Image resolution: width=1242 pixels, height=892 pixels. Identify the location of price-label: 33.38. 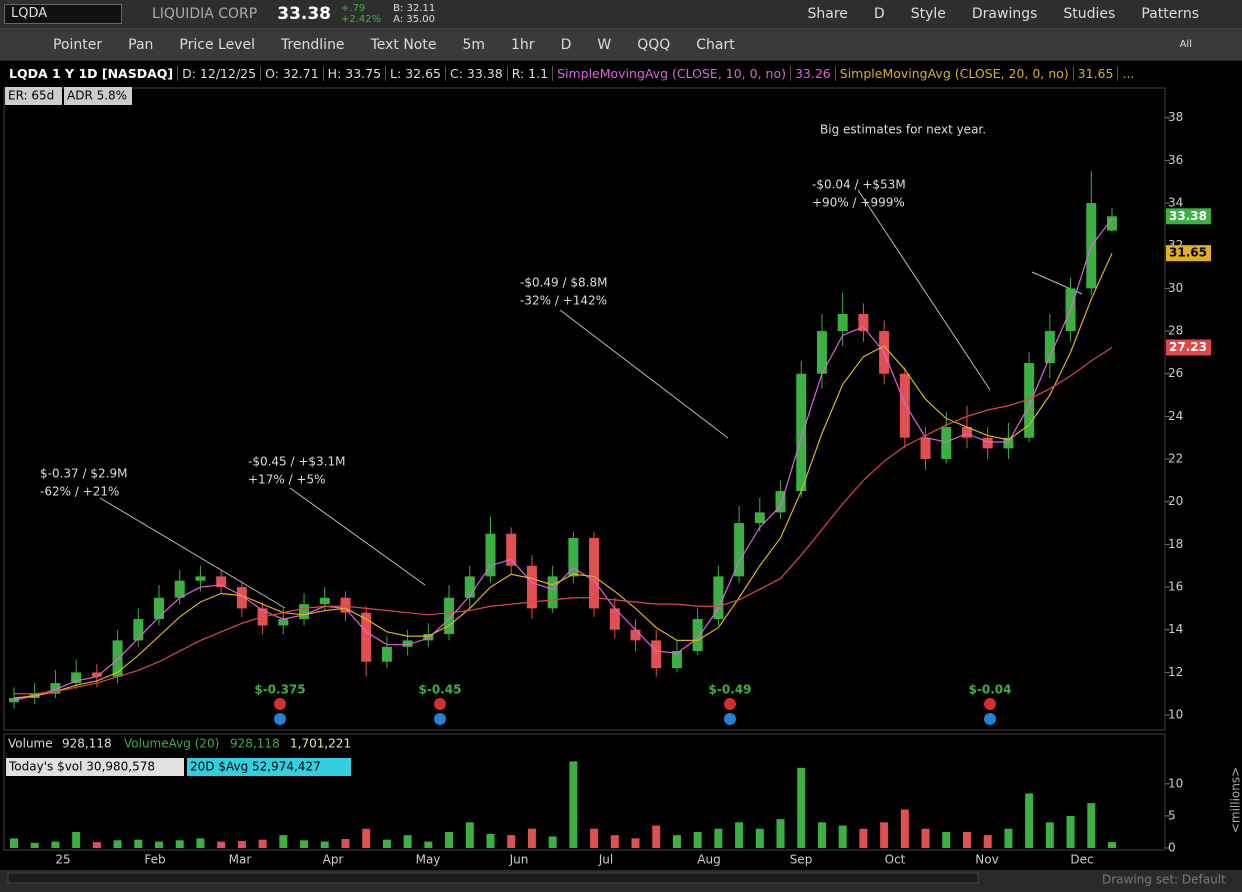
(1188, 216).